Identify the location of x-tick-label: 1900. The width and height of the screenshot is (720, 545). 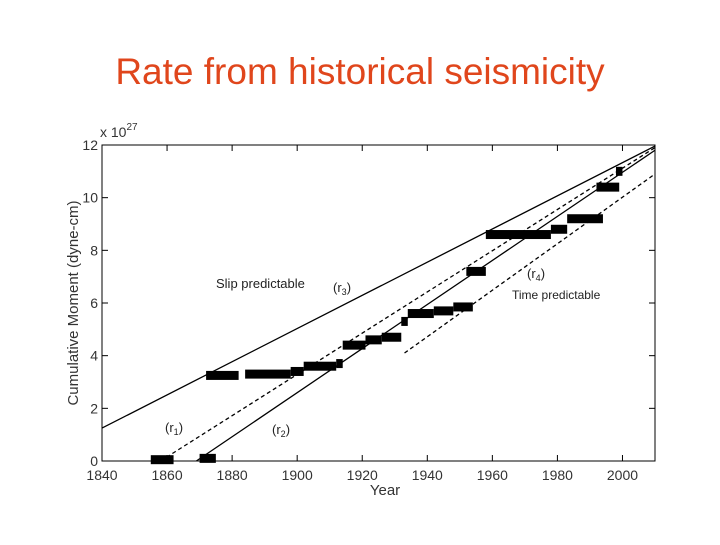
(297, 475).